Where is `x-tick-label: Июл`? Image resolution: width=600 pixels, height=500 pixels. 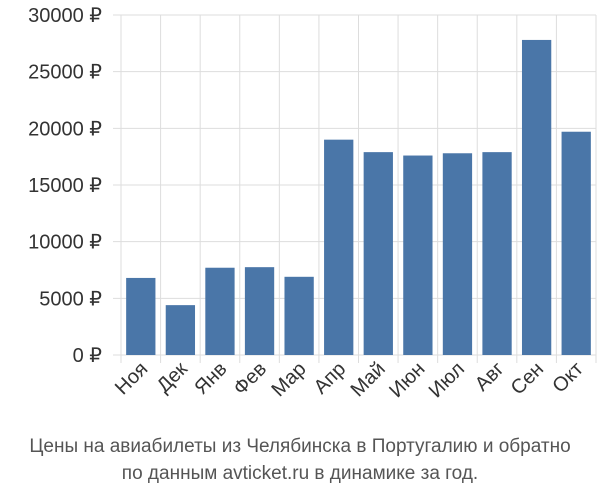
x-tick-label: Июл is located at coordinates (447, 380).